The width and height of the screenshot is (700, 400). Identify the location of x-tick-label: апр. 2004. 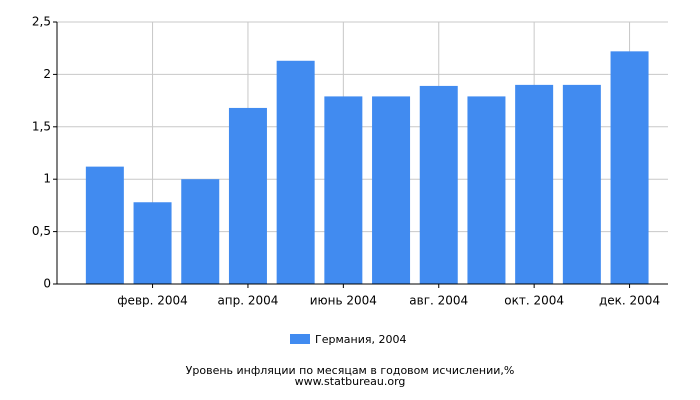
(247, 301).